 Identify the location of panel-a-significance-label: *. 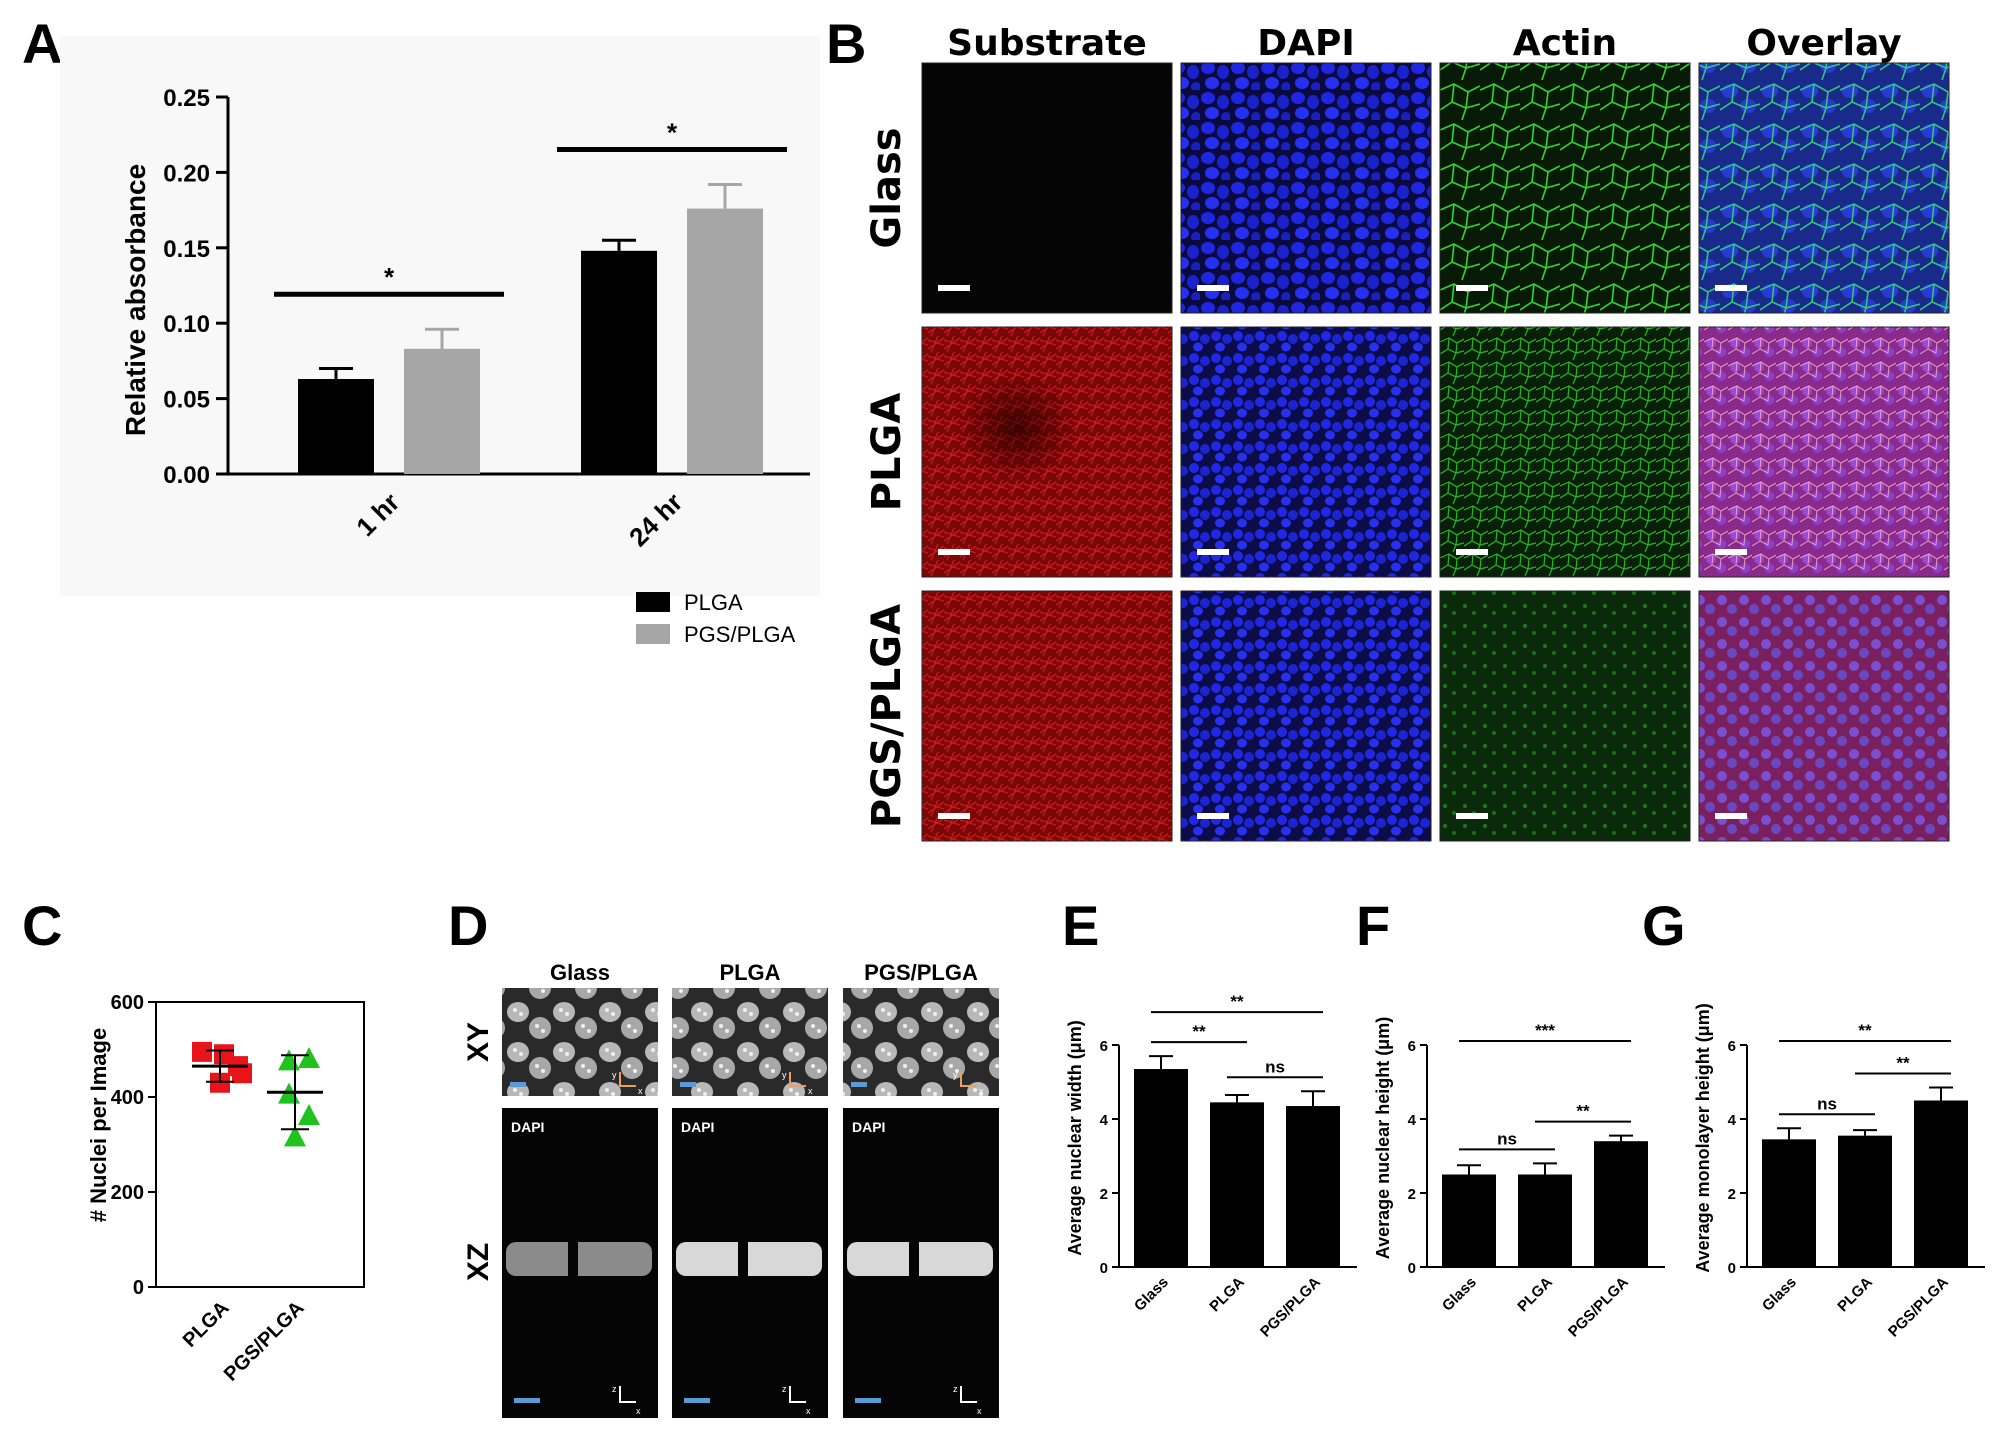
(389, 277).